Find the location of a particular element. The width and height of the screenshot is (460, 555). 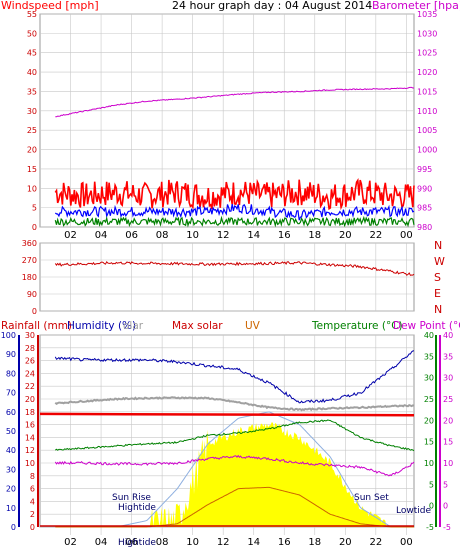

annotation-sunrise: Sun Rise is located at coordinates (131, 498).